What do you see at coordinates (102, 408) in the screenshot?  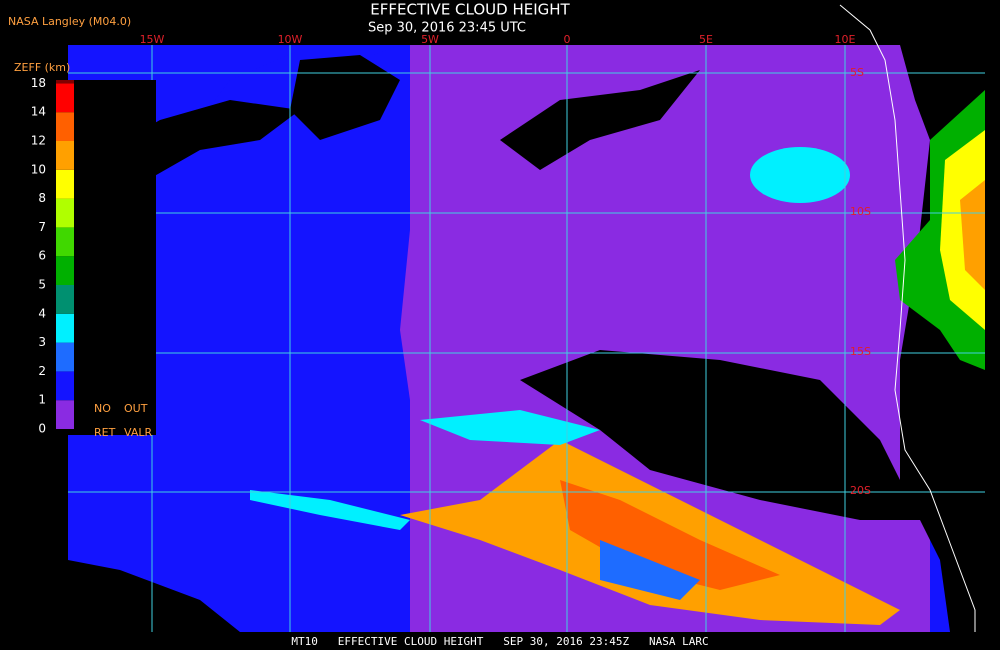 I see `legend-note: NO` at bounding box center [102, 408].